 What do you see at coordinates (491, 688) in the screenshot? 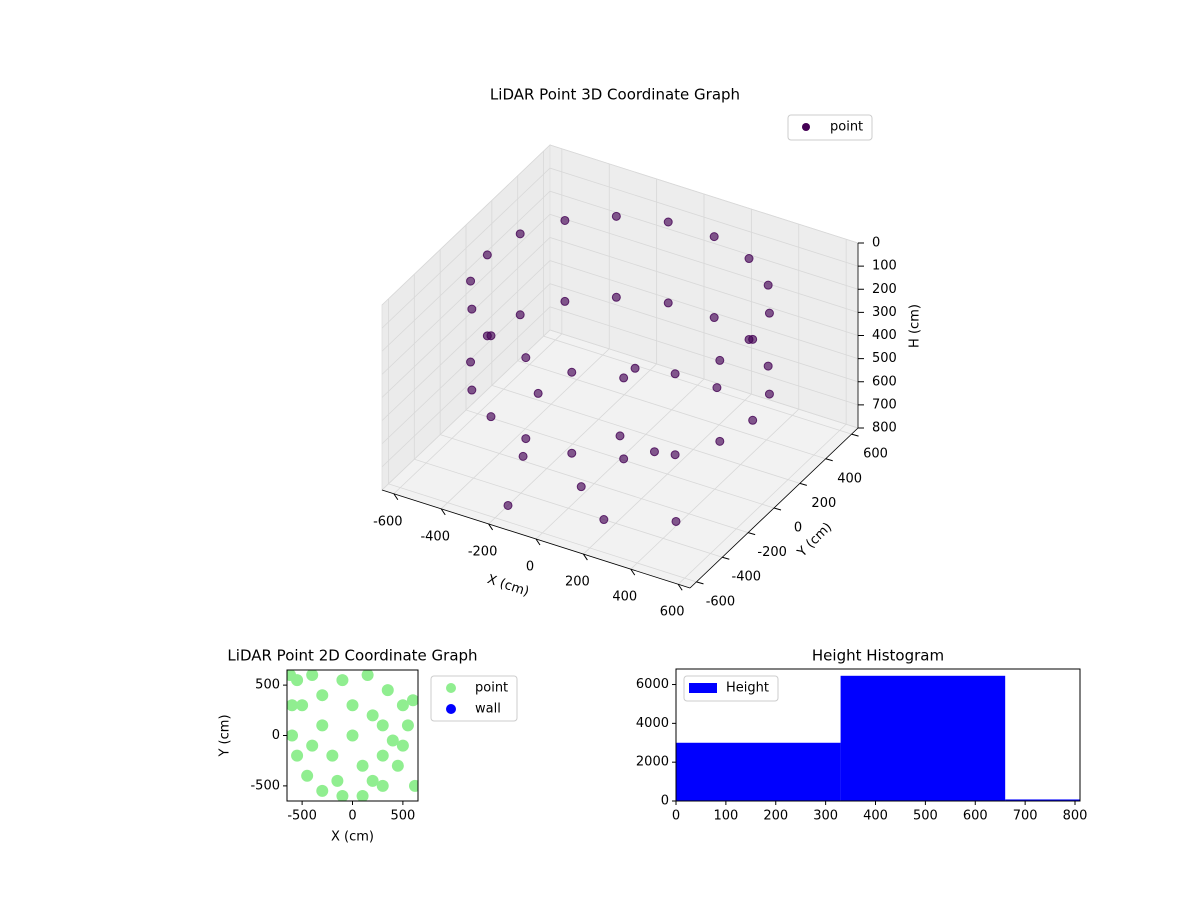
I see `legend-label: point` at bounding box center [491, 688].